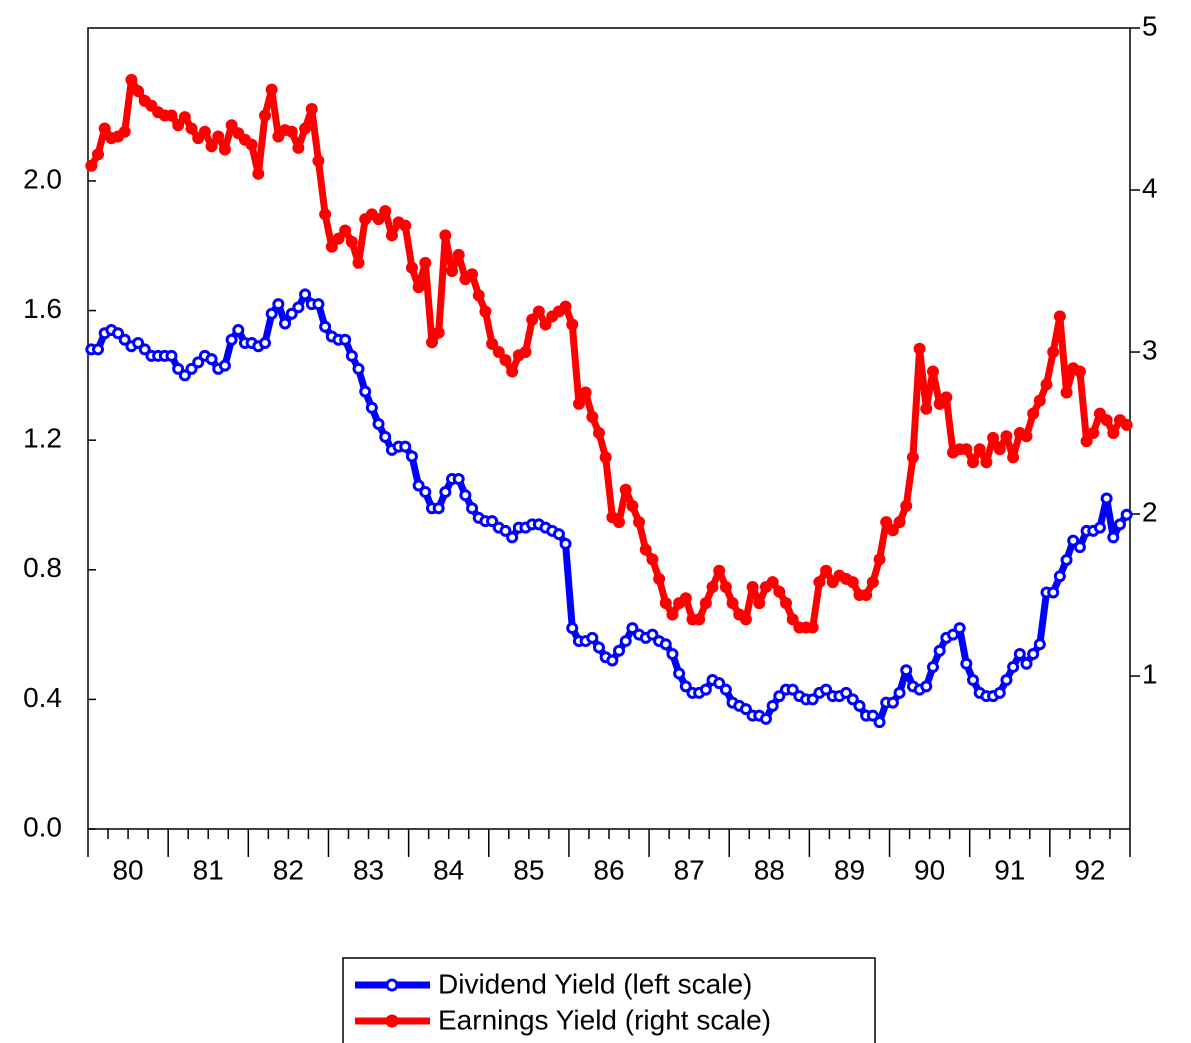 The height and width of the screenshot is (1043, 1191). What do you see at coordinates (392, 1021) in the screenshot?
I see `legend-marker` at bounding box center [392, 1021].